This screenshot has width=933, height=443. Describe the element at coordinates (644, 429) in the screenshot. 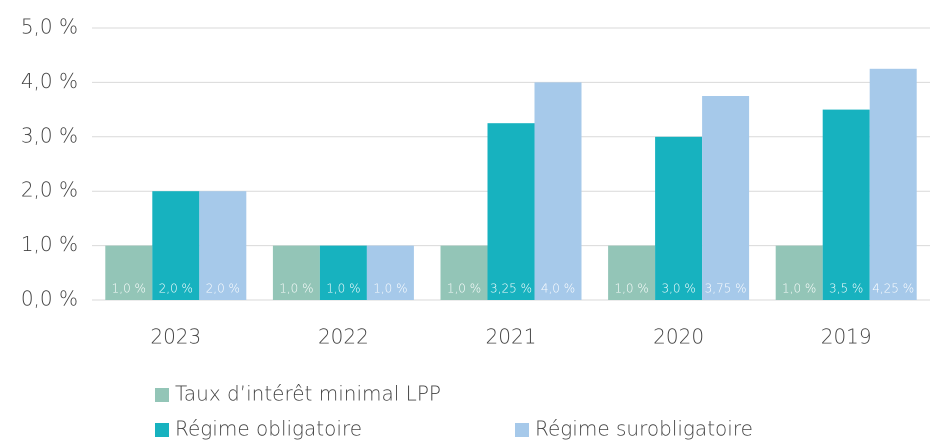

I see `legend-label: Régime surobligatoire` at that location.